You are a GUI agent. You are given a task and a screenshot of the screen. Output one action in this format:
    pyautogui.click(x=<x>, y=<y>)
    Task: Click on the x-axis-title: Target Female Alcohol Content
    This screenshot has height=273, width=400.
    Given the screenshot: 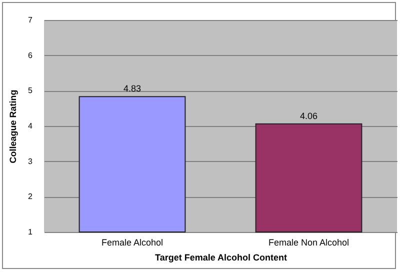 What is the action you would take?
    pyautogui.click(x=221, y=257)
    